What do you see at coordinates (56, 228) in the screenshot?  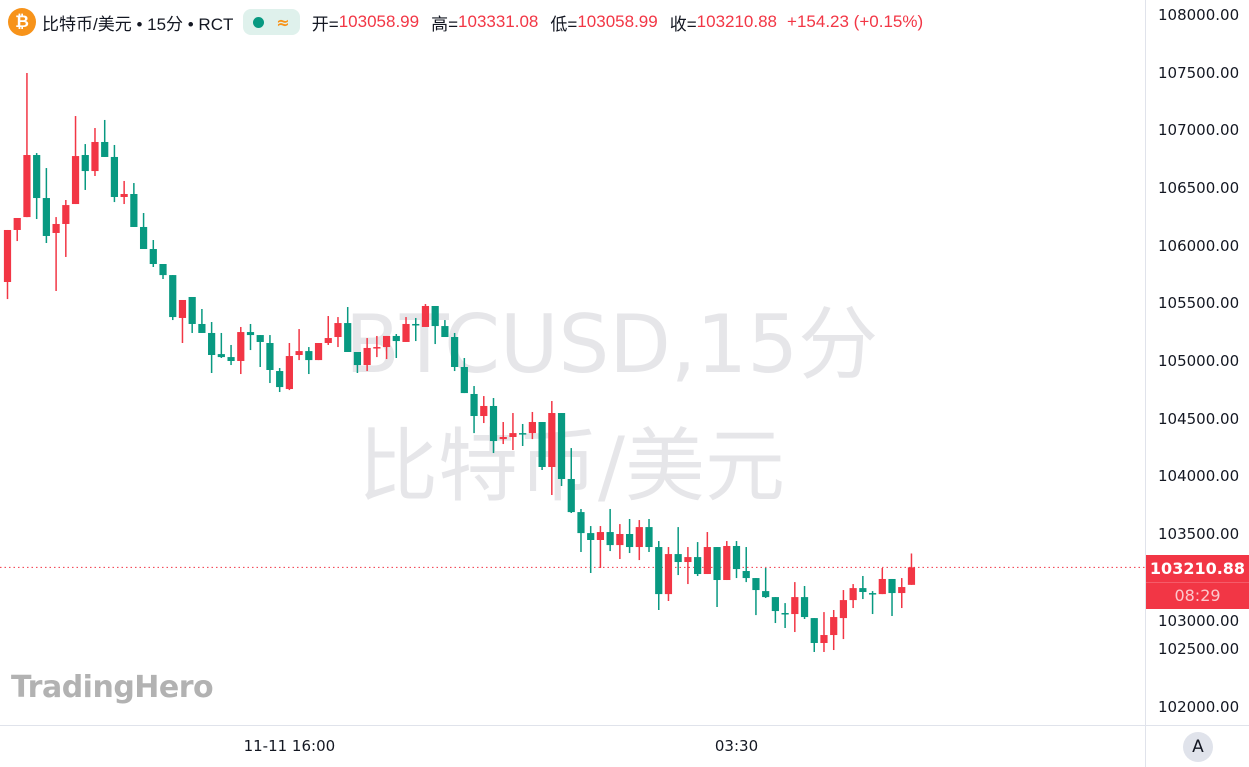 I see `candle-body` at bounding box center [56, 228].